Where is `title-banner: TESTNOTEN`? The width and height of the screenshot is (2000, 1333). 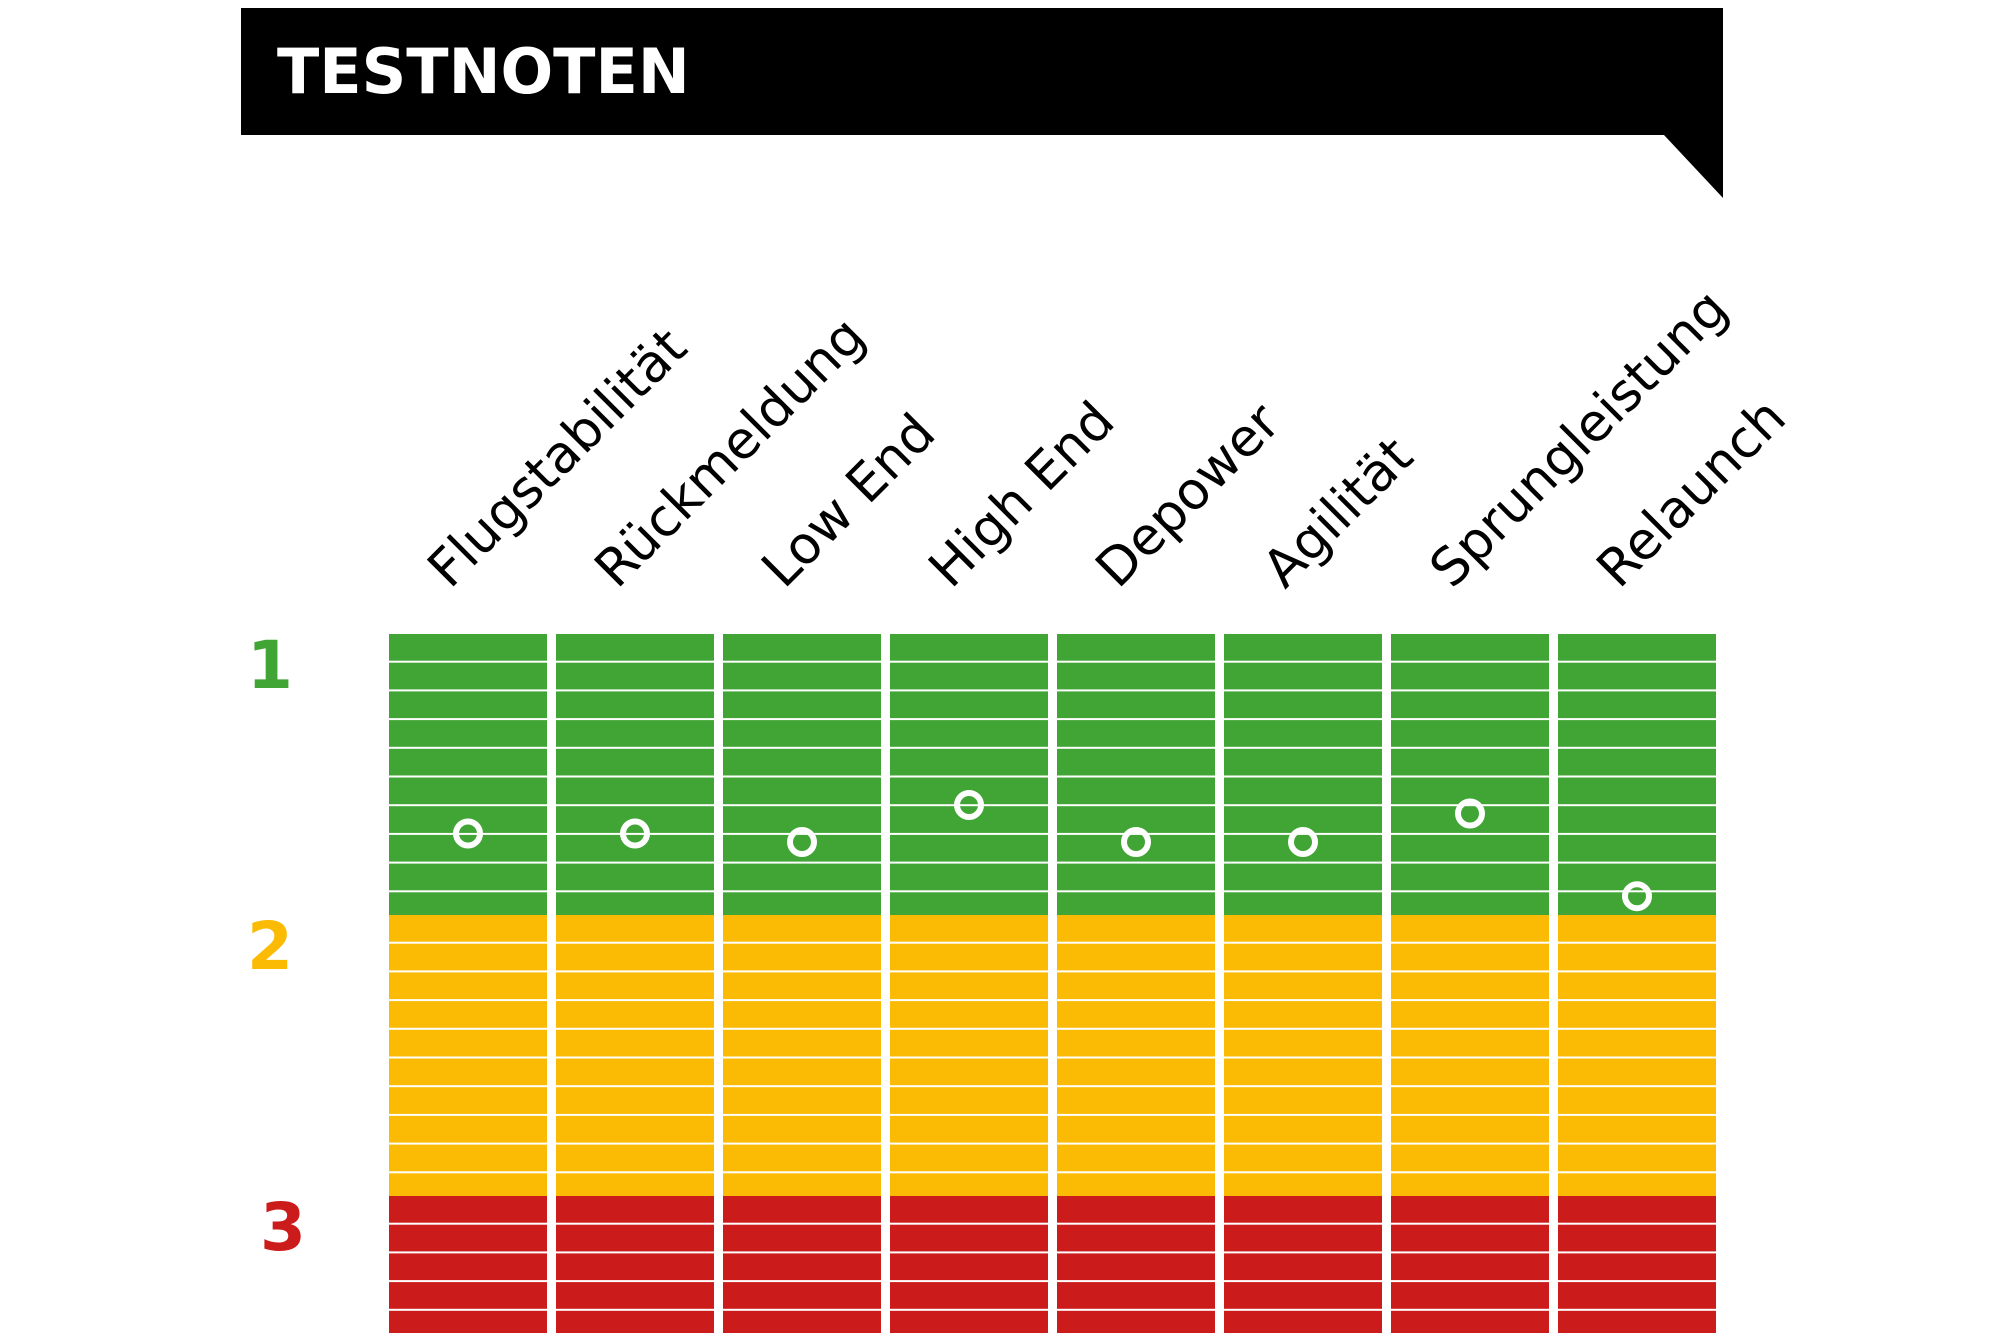
title-banner: TESTNOTEN is located at coordinates (982, 103).